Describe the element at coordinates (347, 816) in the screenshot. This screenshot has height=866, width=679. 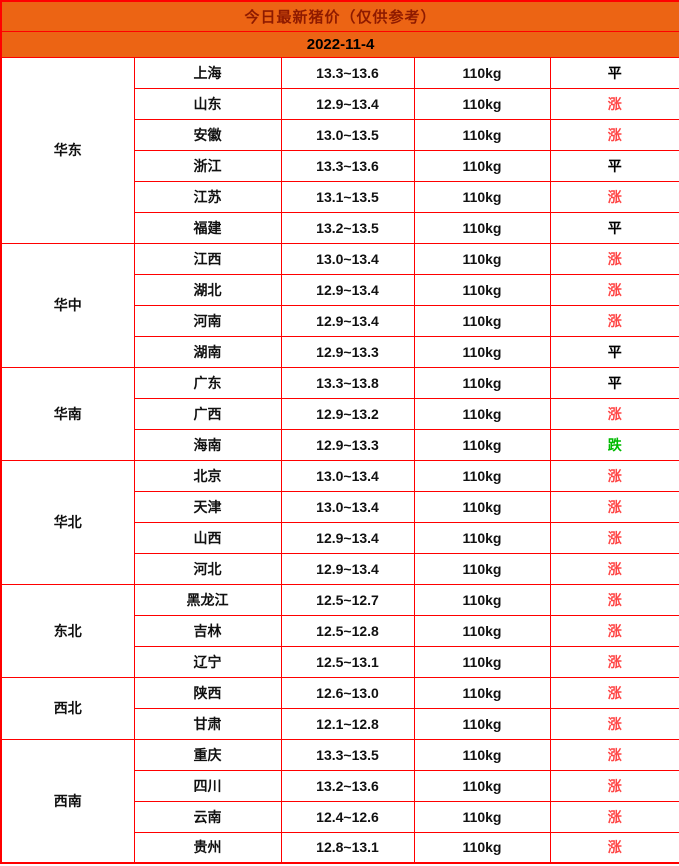
I see `price-cell: 12.4~12.6` at that location.